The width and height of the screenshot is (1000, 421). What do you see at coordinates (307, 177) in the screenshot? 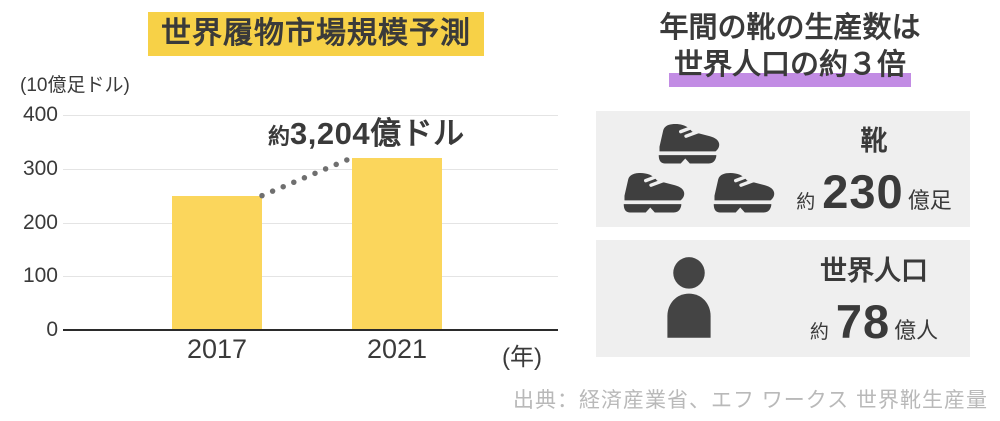
I see `dotted-trend-line` at bounding box center [307, 177].